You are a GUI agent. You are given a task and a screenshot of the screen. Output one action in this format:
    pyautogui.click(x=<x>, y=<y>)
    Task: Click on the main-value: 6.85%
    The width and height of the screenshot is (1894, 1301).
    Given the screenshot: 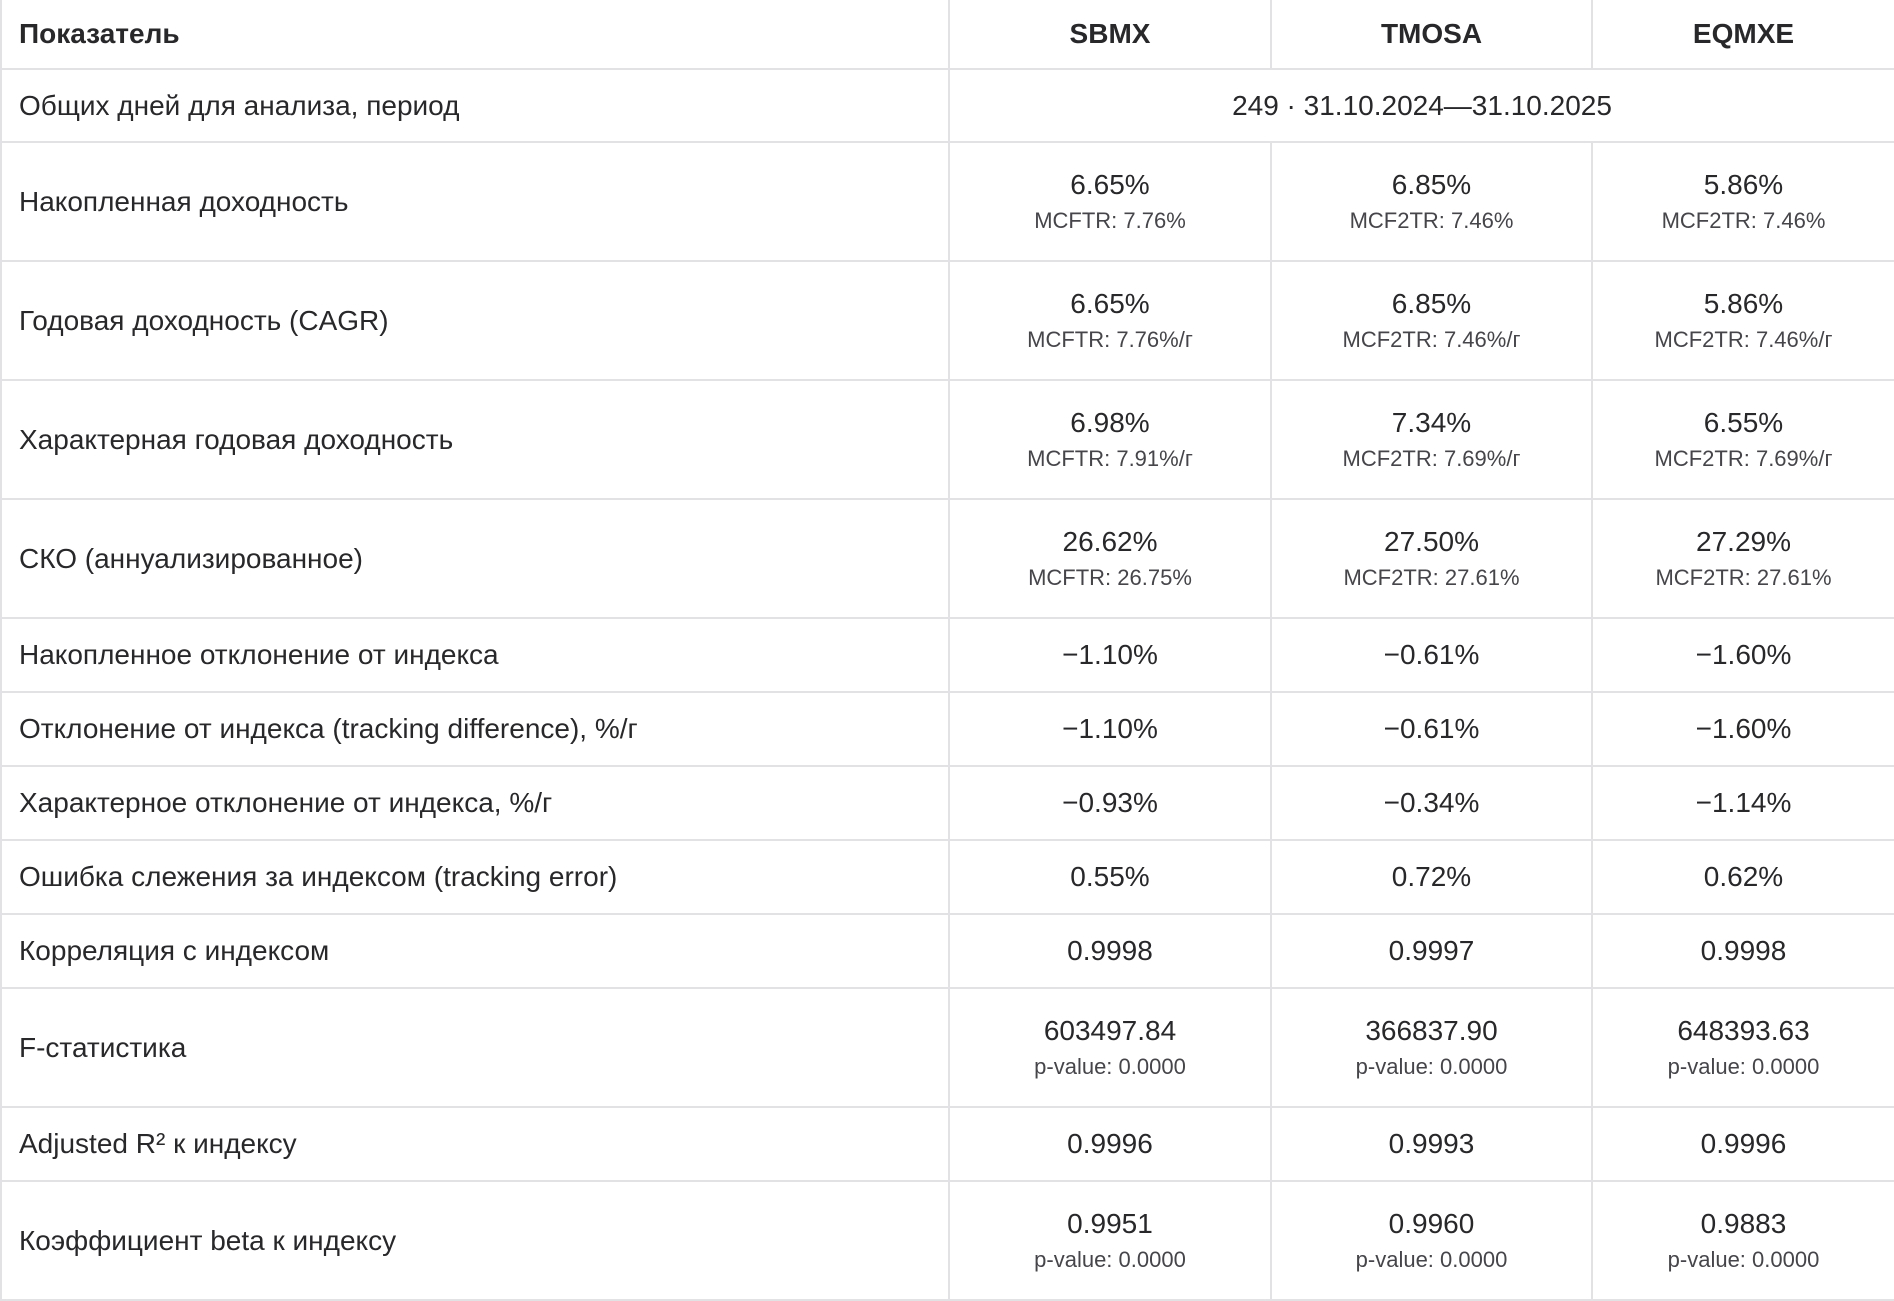 What is the action you would take?
    pyautogui.click(x=1431, y=184)
    